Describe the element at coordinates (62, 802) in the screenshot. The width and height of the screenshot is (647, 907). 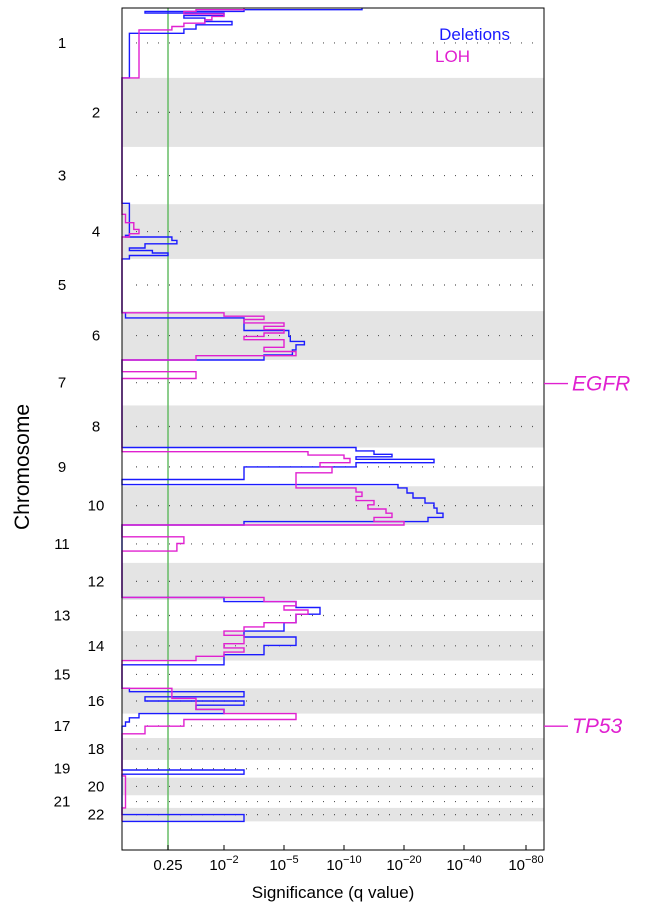
I see `chromosome-label-21: 21` at that location.